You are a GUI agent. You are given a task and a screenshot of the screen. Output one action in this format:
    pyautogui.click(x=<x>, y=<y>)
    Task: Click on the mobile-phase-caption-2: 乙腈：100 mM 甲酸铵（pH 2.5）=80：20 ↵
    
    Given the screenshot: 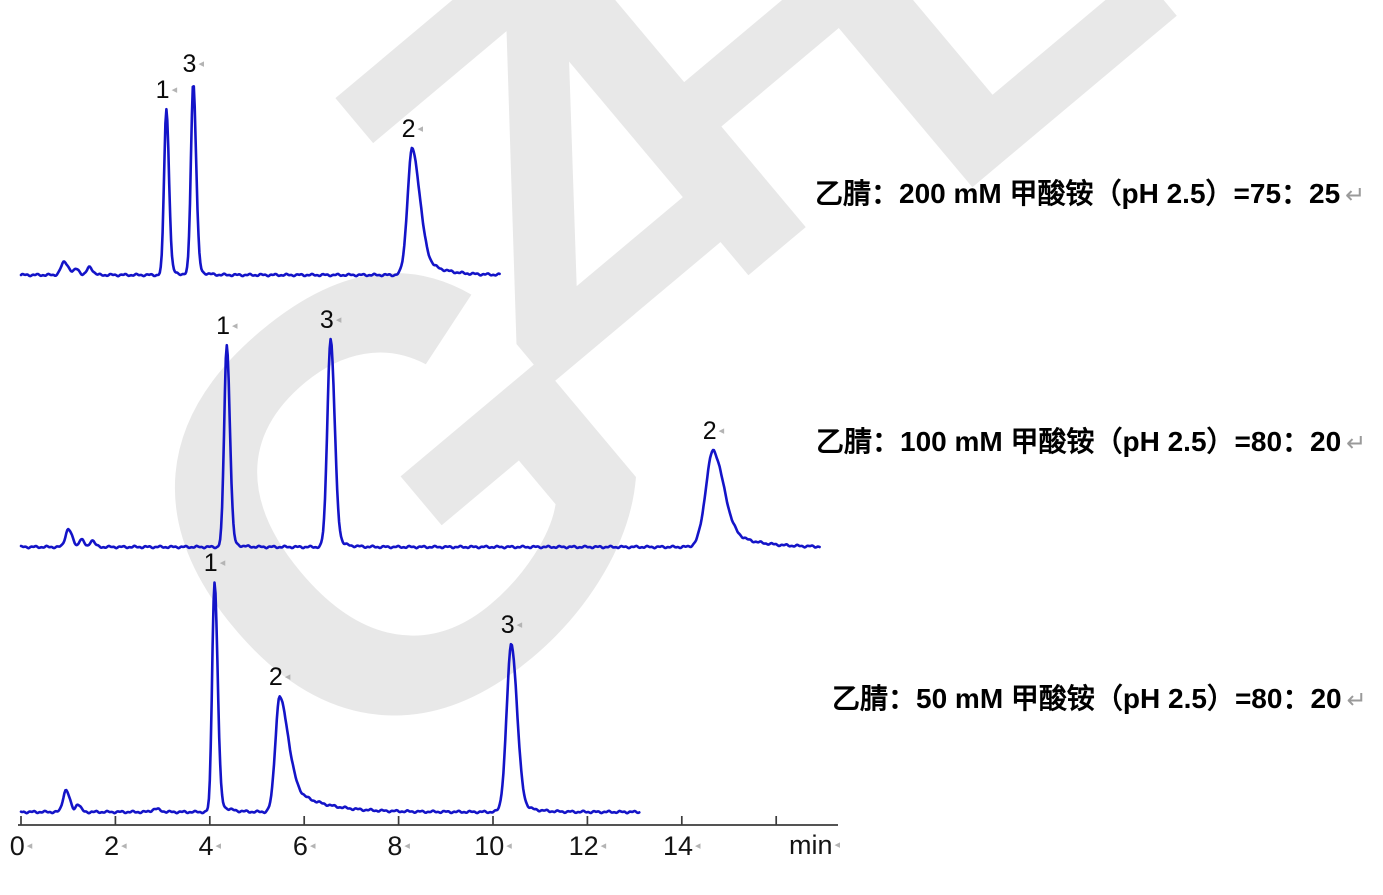 What is the action you would take?
    pyautogui.click(x=1091, y=443)
    